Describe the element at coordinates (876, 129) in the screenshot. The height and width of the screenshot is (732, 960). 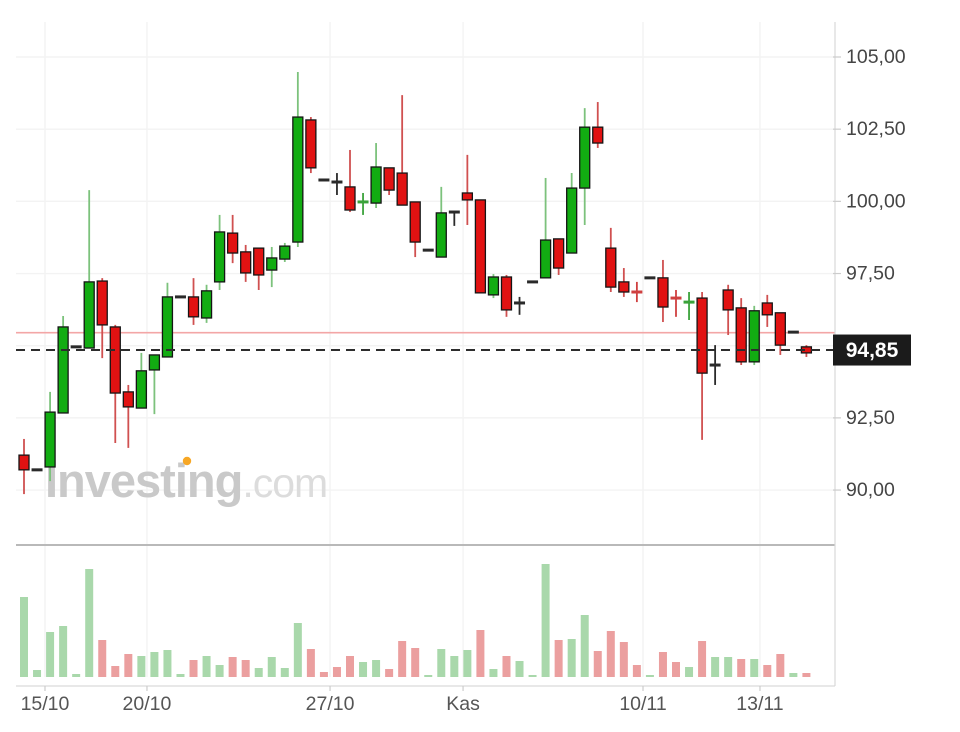
I see `price-axis-label: 102,50` at that location.